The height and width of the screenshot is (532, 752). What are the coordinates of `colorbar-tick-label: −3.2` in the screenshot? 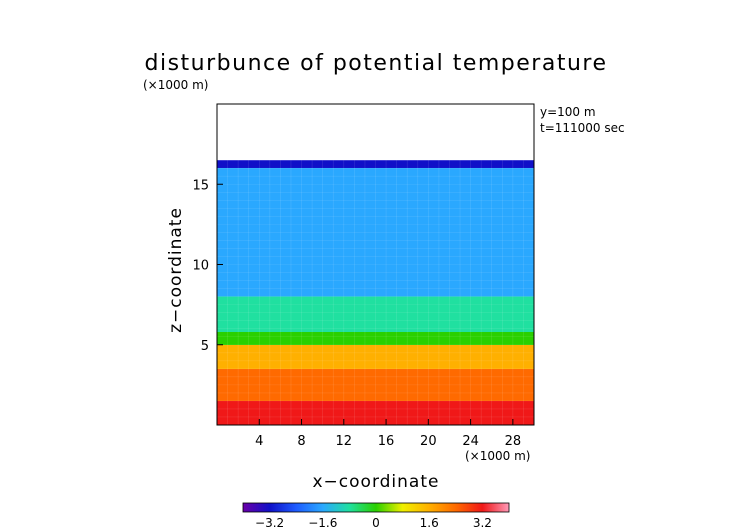 It's located at (269, 523).